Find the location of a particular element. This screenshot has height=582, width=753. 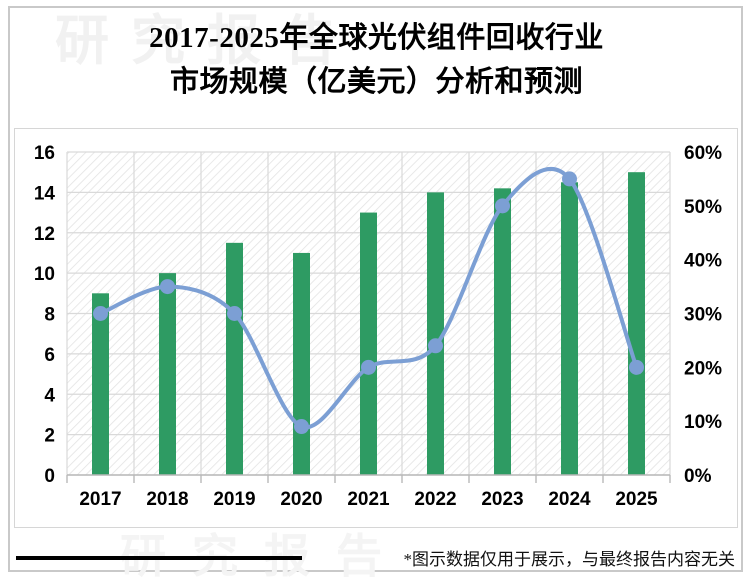

watermark-top: 研究报告 is located at coordinates (207, 38).